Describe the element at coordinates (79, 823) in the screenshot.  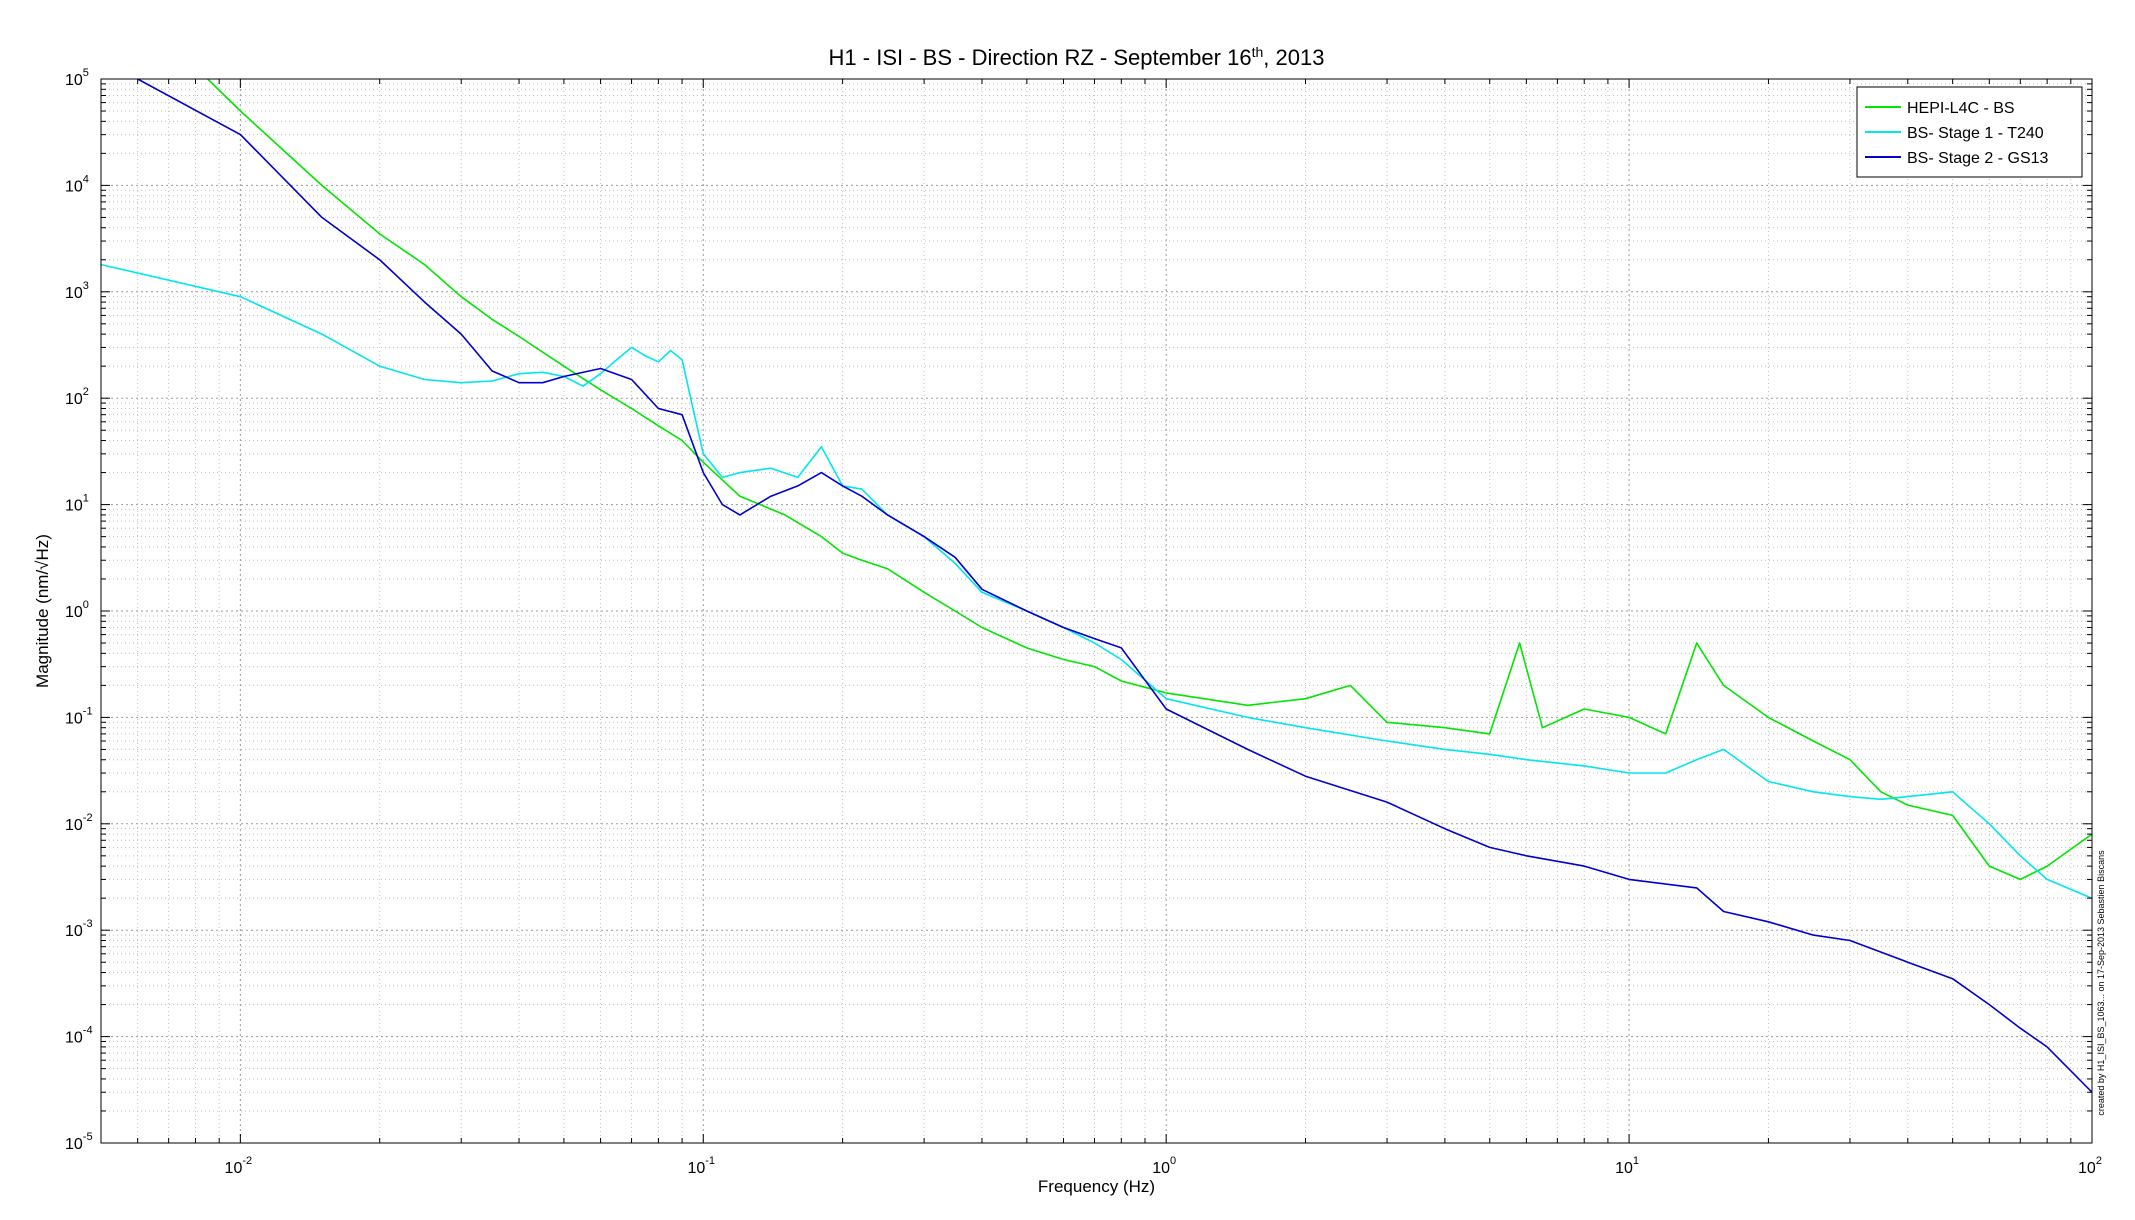
I see `y-tick-label: 10⁻²` at that location.